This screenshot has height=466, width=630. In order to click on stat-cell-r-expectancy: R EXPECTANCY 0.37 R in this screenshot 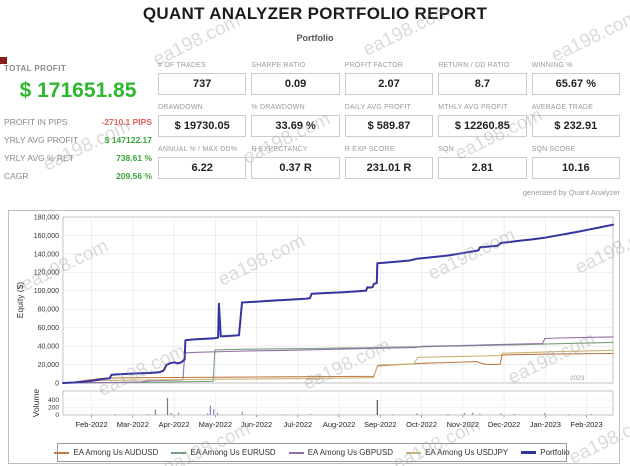, I will do `click(295, 162)`.